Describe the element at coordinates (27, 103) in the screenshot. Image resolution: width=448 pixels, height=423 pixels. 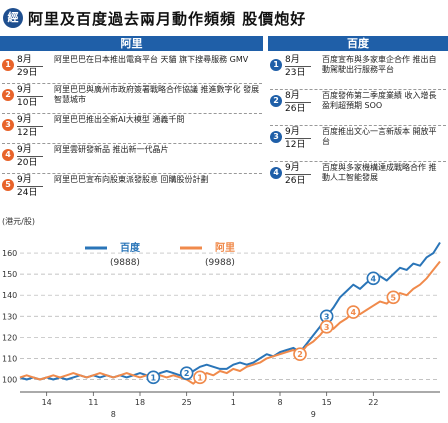
I see `event-date-day: 10日` at that location.